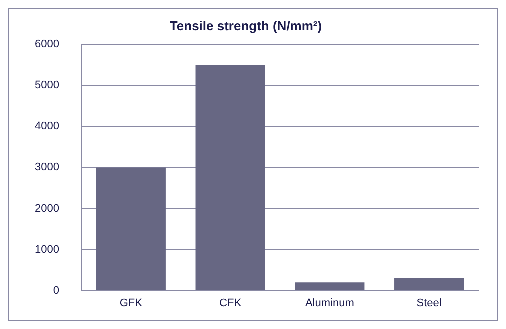 This screenshot has height=329, width=506. What do you see at coordinates (329, 303) in the screenshot?
I see `x-tick-label: Aluminum` at bounding box center [329, 303].